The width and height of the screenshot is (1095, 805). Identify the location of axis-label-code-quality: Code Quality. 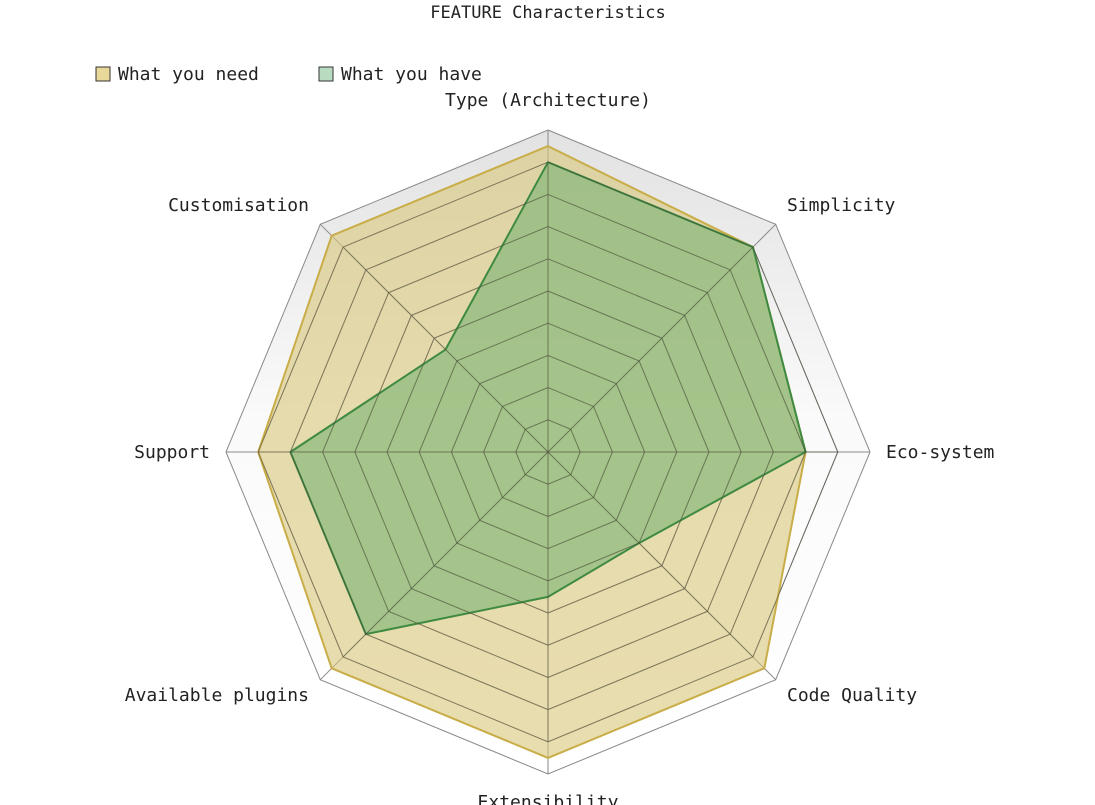
(852, 695).